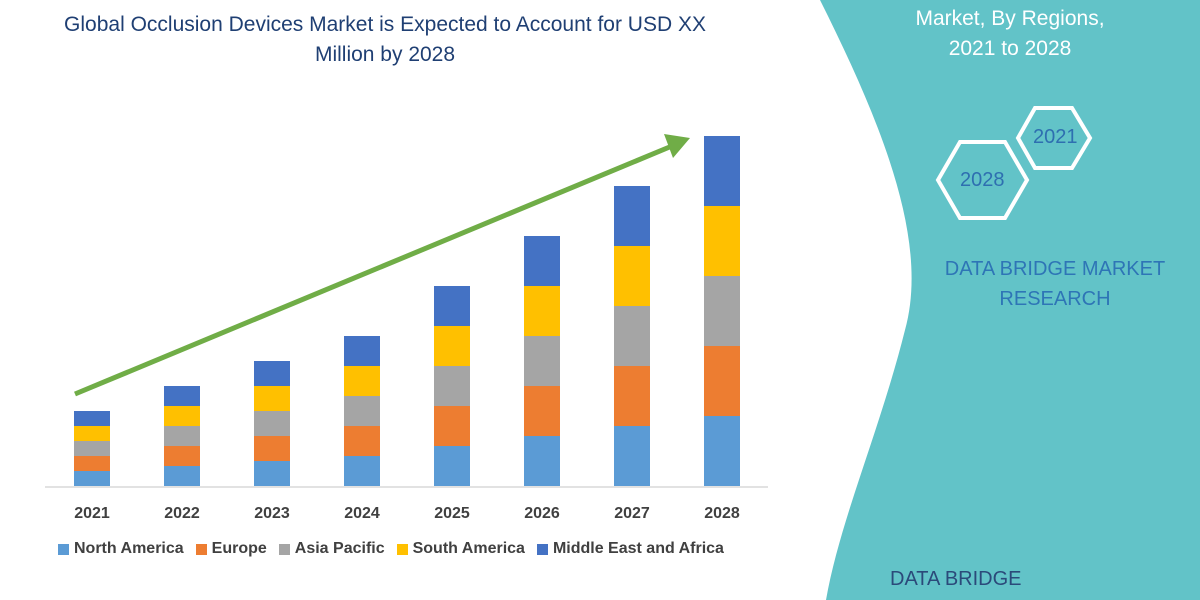 This screenshot has height=600, width=1200. What do you see at coordinates (129, 548) in the screenshot?
I see `legend-label: North America` at bounding box center [129, 548].